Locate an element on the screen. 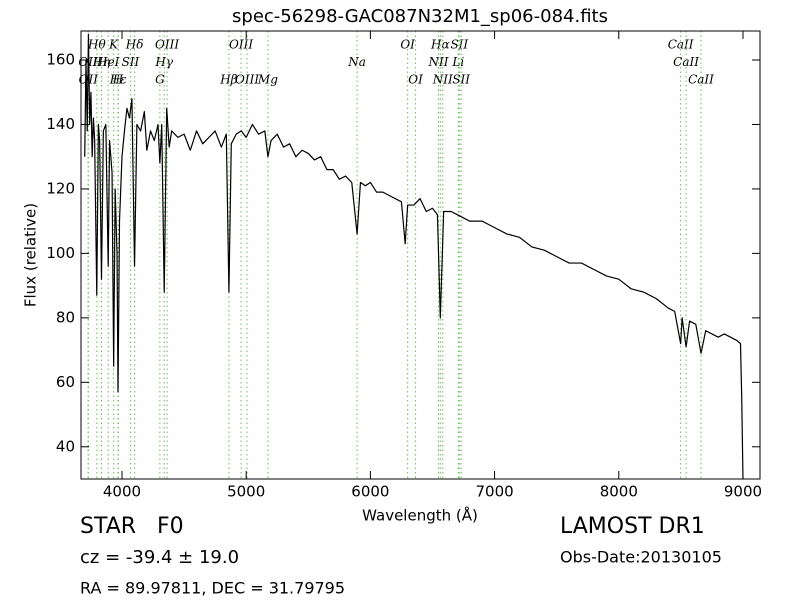 The height and width of the screenshot is (600, 800). y-tick-label: 140 is located at coordinates (60, 124).